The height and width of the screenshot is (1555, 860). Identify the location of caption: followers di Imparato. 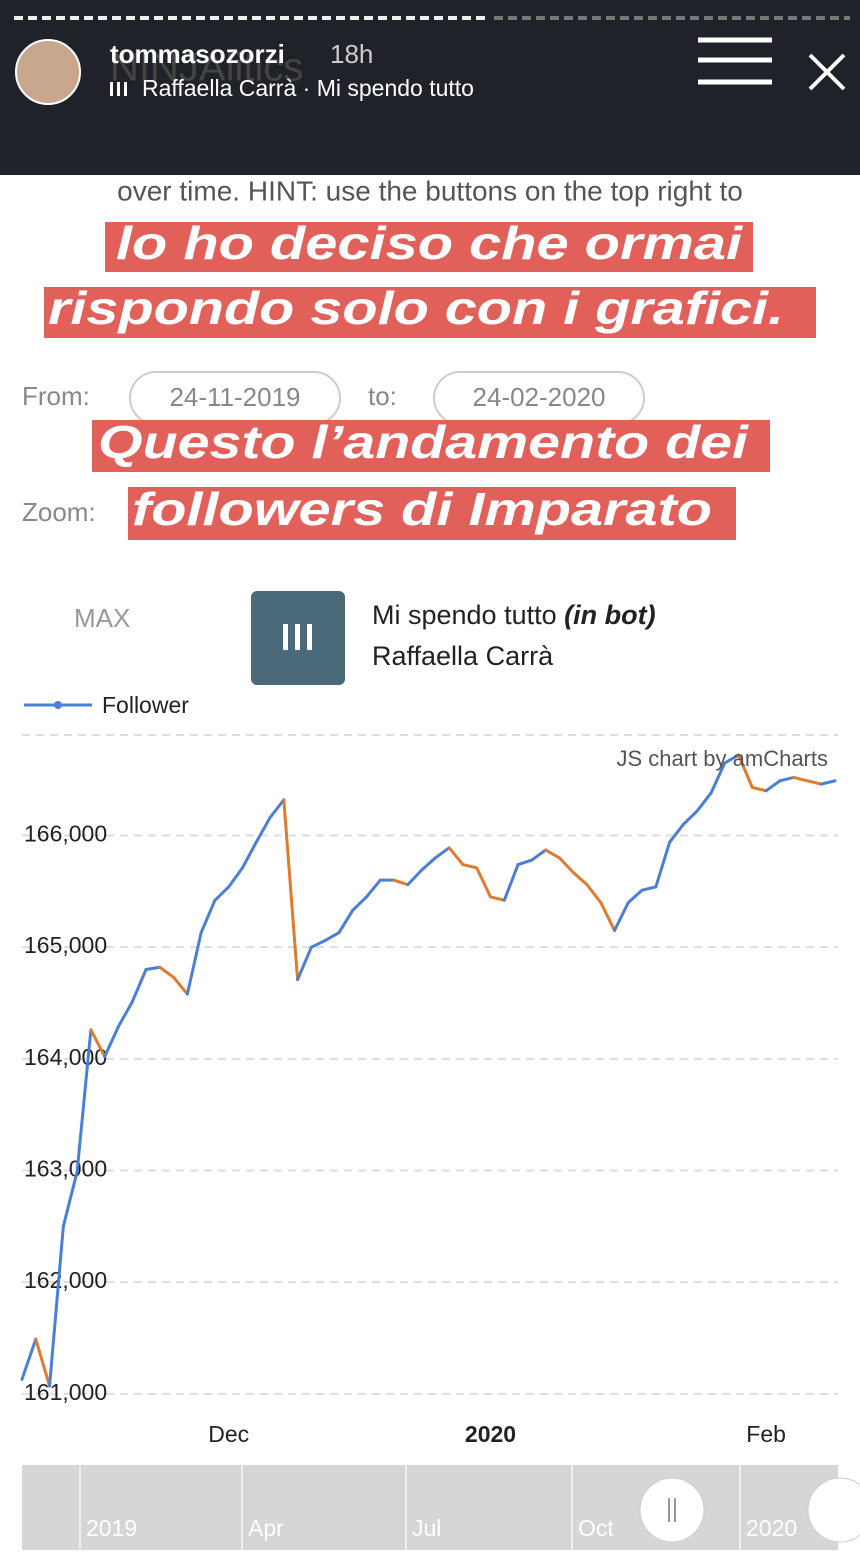
(422, 509).